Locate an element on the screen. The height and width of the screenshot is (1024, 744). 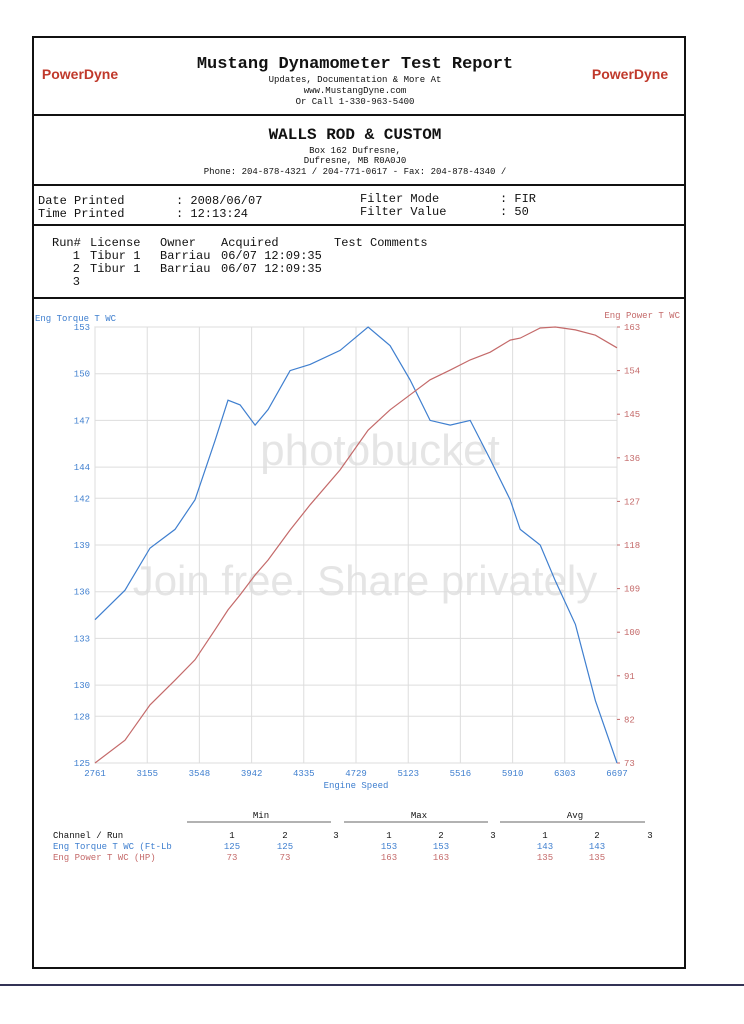
stats-channel: Eng Power T WC (HP) is located at coordinates (104, 858).